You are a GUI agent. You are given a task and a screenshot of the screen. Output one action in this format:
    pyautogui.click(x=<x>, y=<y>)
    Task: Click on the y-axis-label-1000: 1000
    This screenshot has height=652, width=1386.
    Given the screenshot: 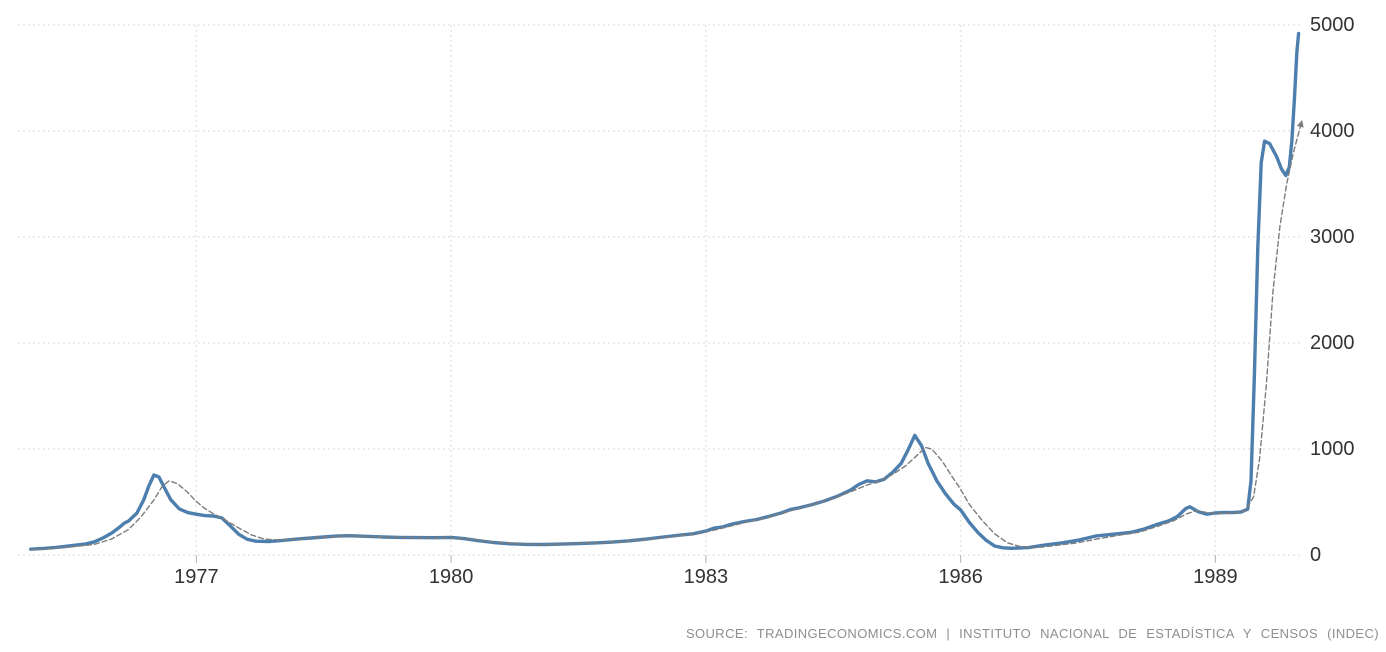 What is the action you would take?
    pyautogui.click(x=1332, y=449)
    